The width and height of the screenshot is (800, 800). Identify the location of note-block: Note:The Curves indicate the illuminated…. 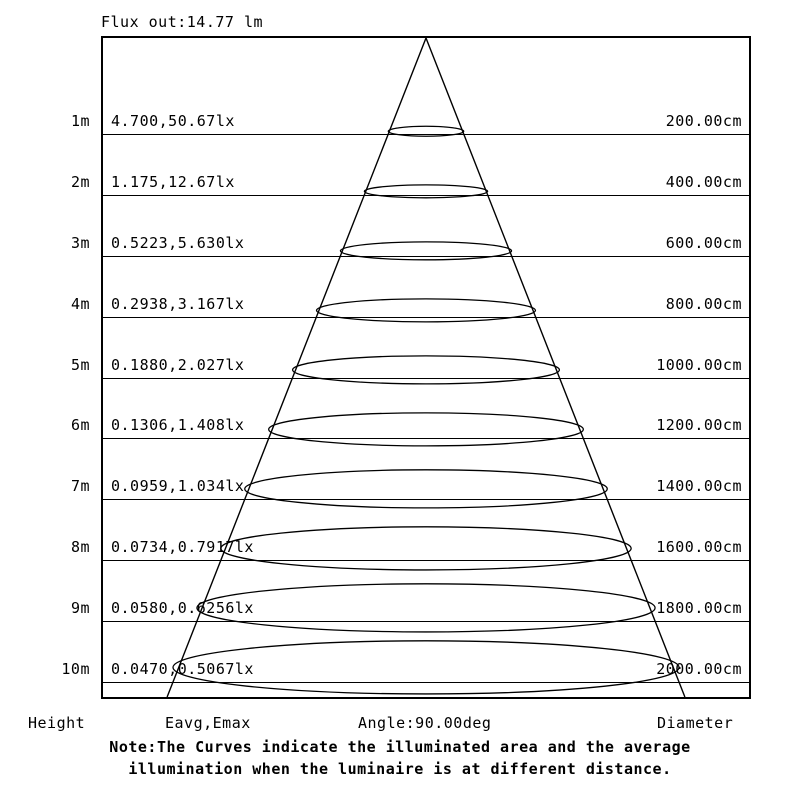
(400, 758).